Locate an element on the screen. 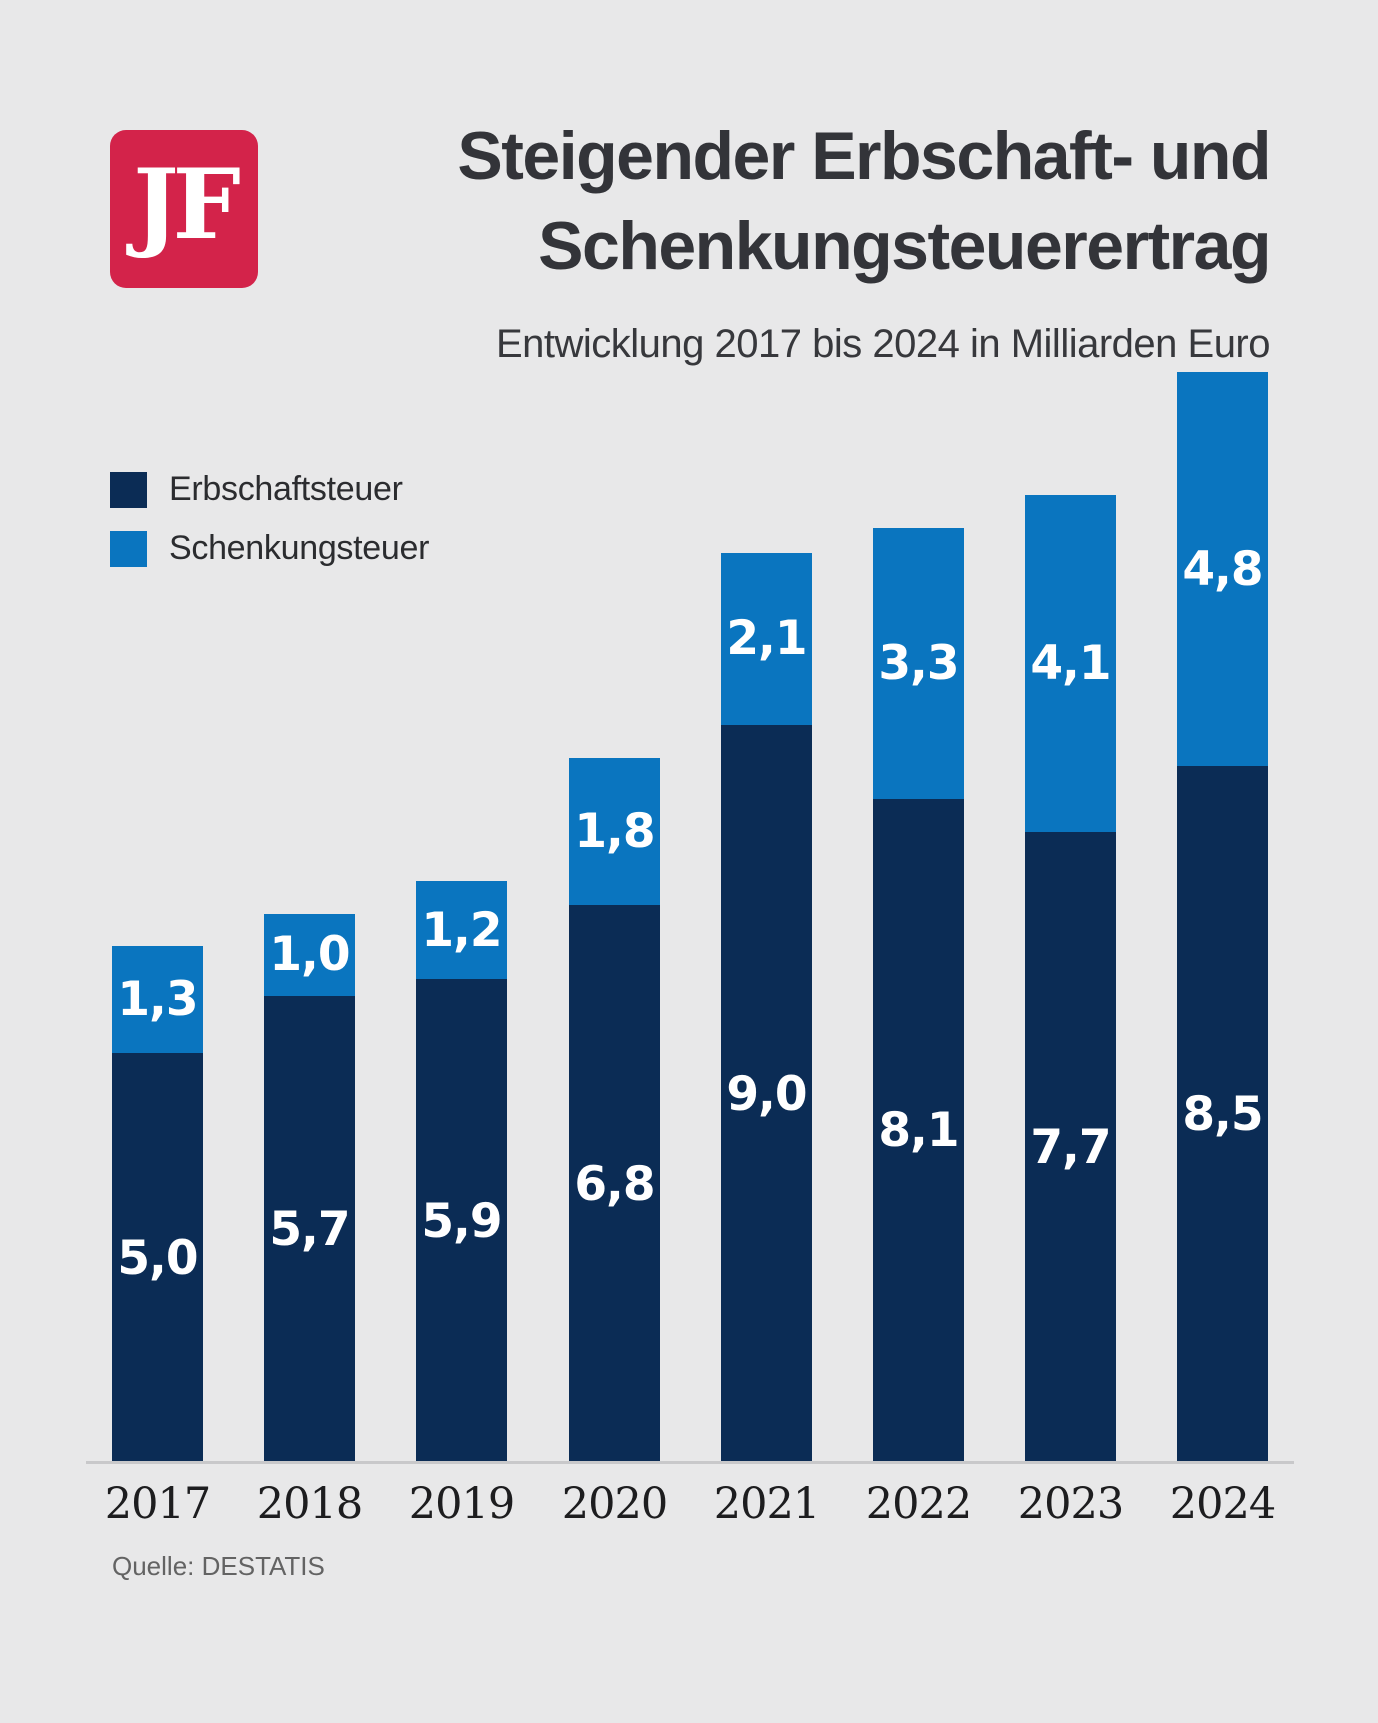 Image resolution: width=1378 pixels, height=1723 pixels. bar-group-2017: 1,3 5,0 2017 is located at coordinates (158, 1237).